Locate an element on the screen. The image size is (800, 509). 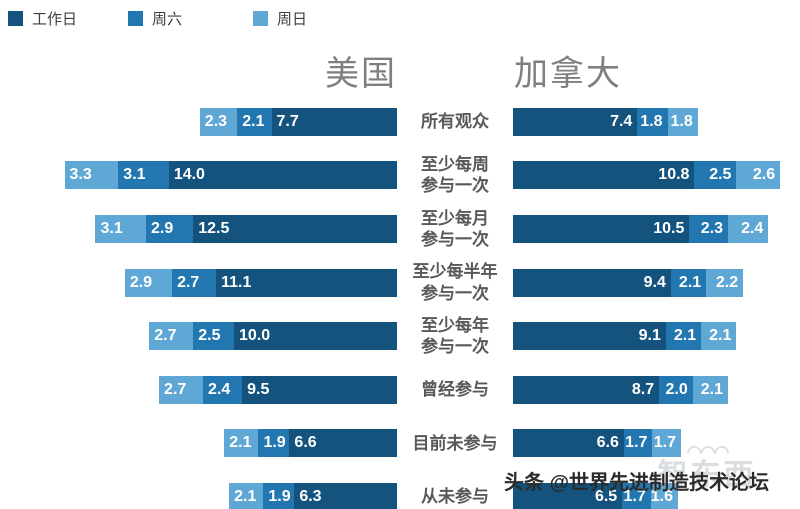
us-bar-segment-sunday: 3.3 is located at coordinates (91, 175).